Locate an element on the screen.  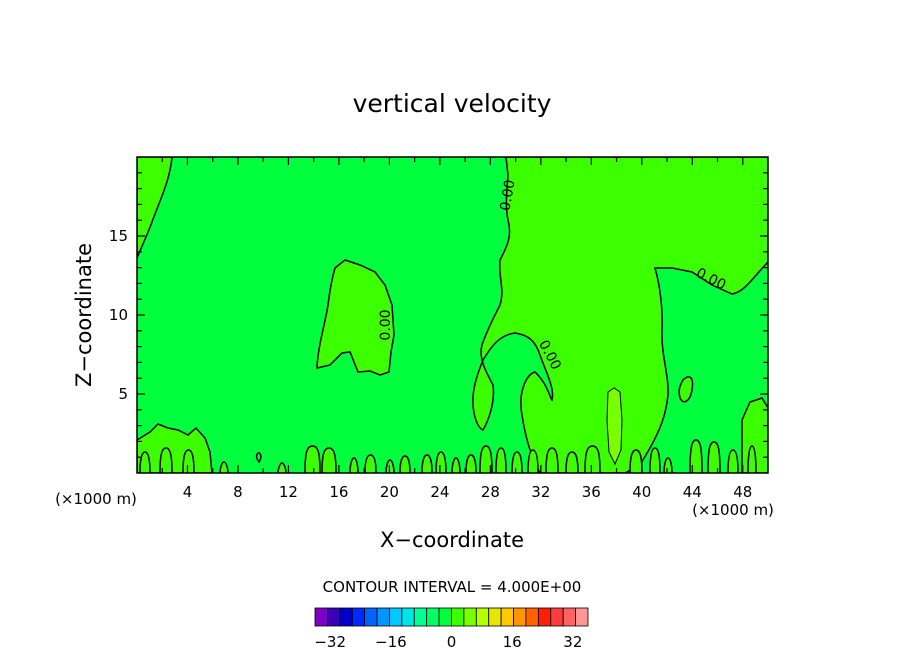
y-tick-label: 15 is located at coordinates (118, 236).